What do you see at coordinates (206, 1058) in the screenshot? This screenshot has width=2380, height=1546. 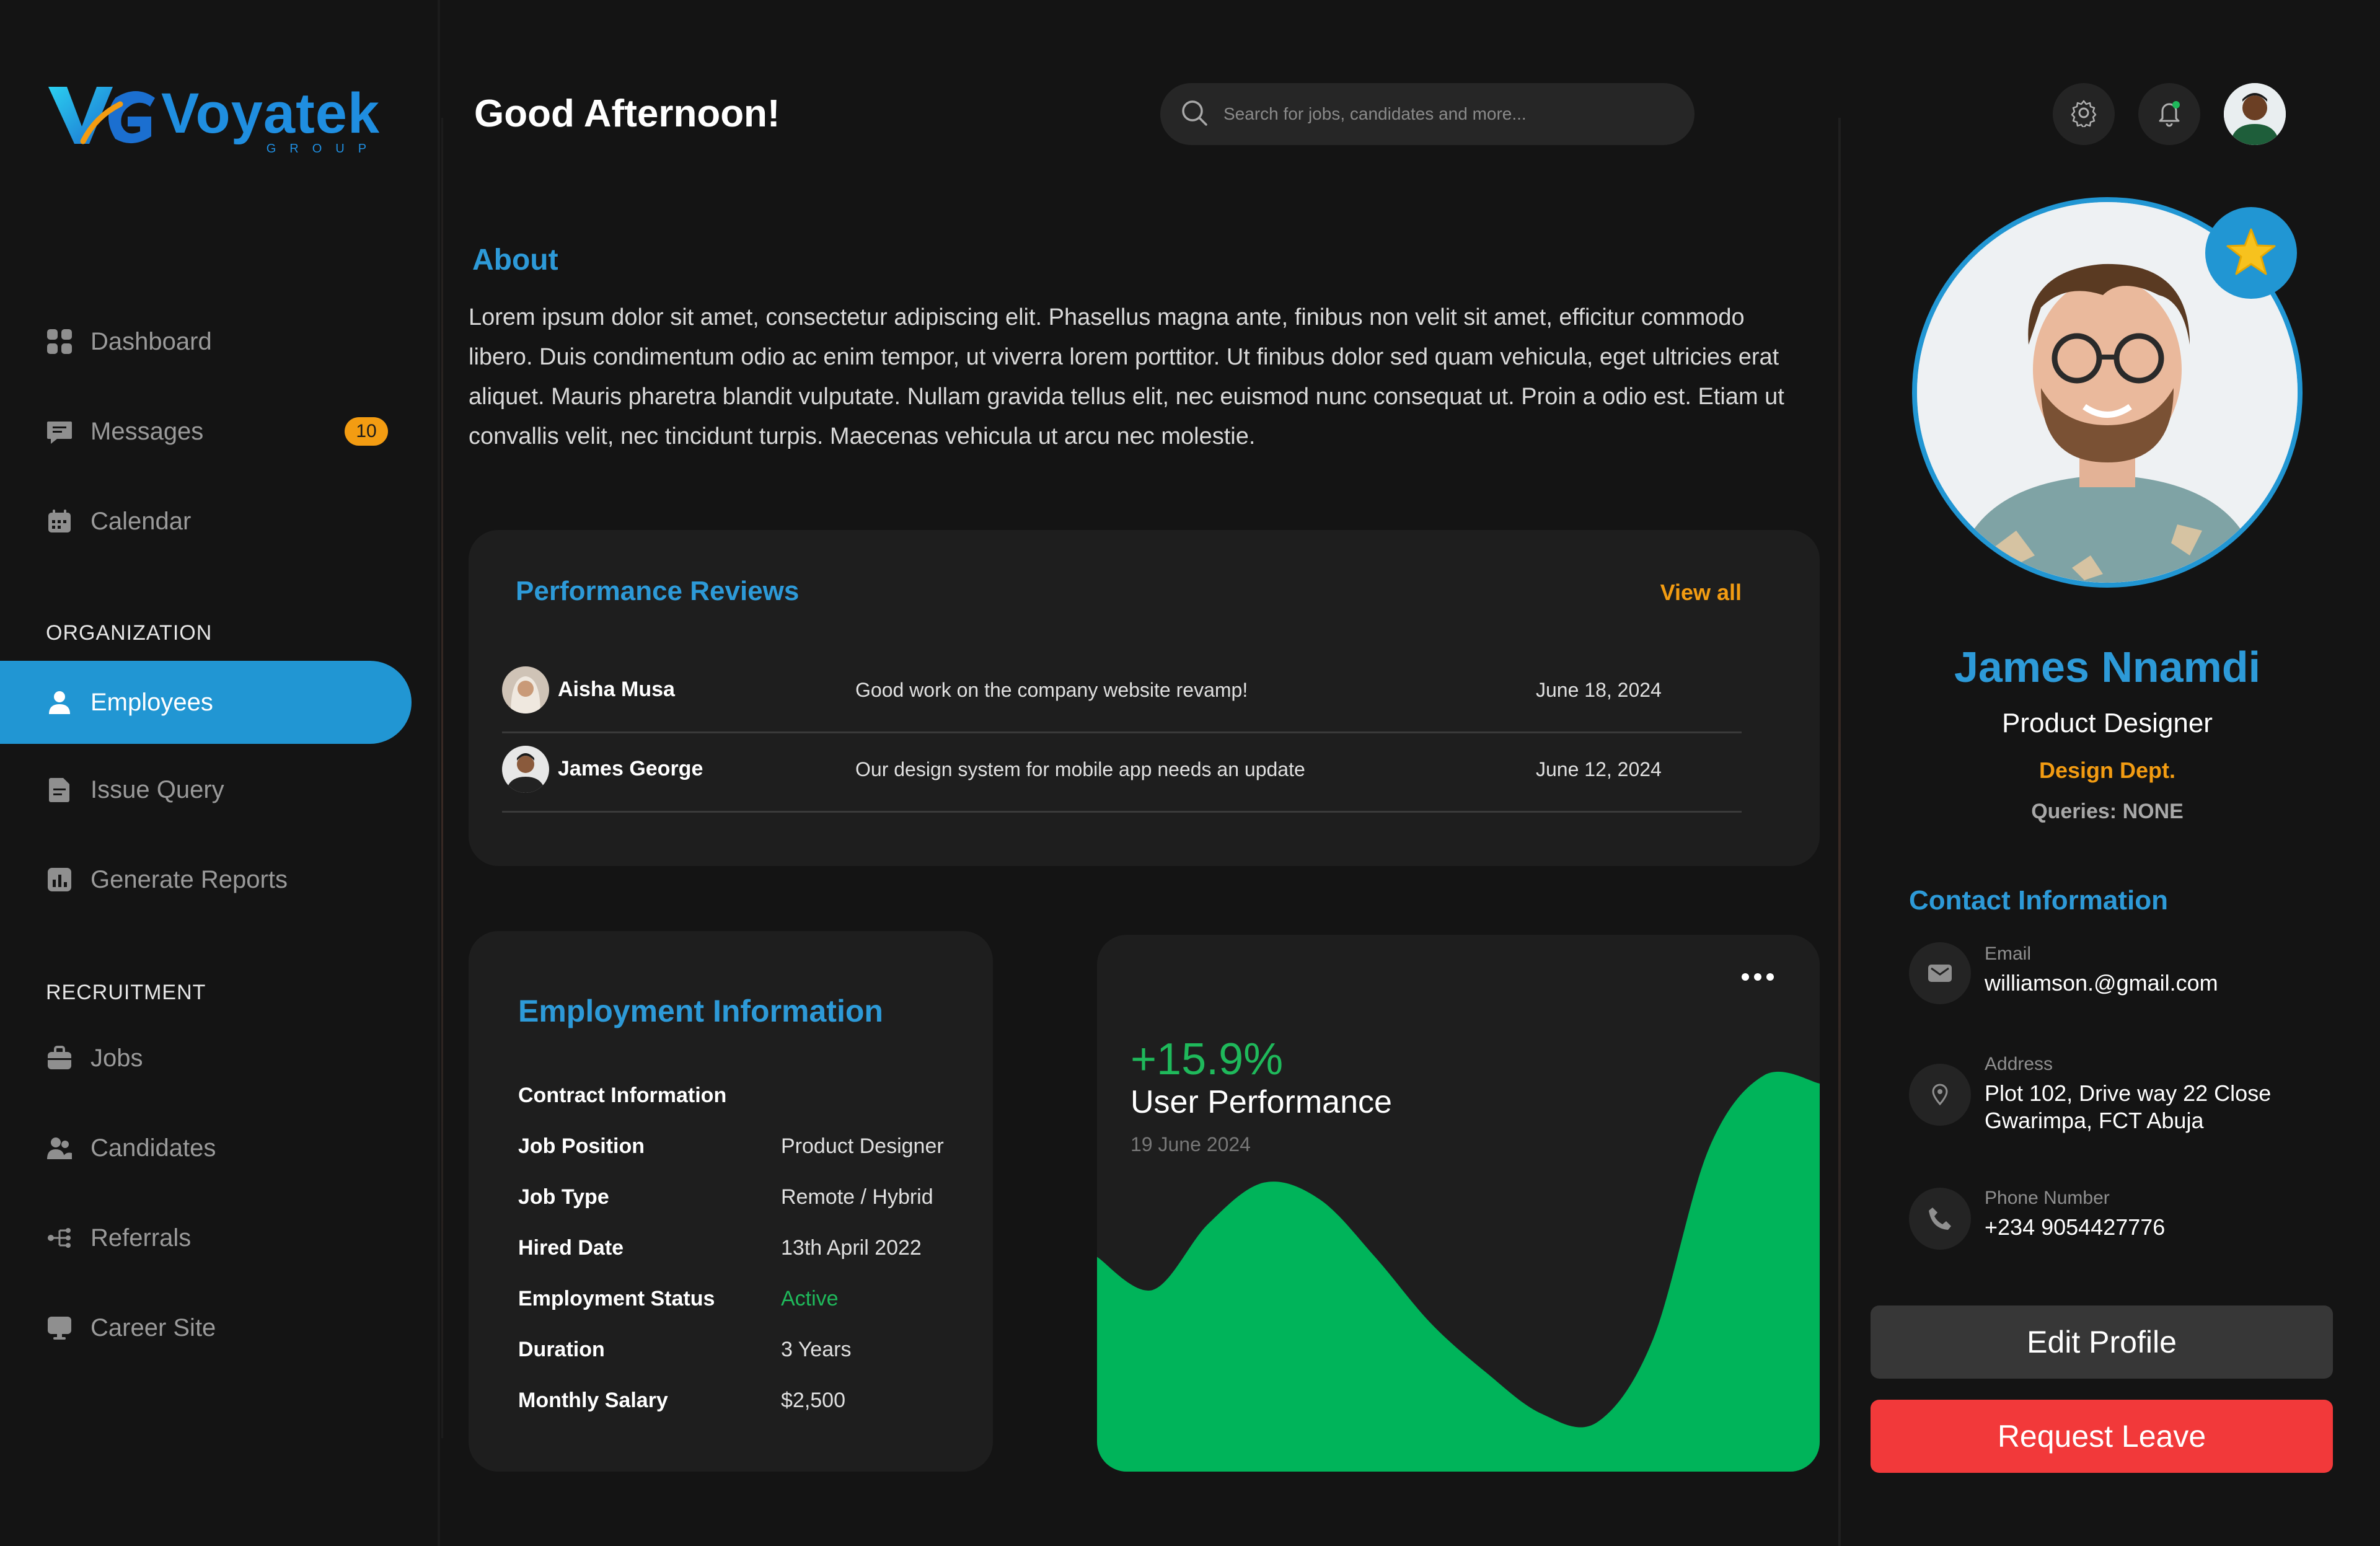 I see `sidebar-item-jobs: Jobs` at bounding box center [206, 1058].